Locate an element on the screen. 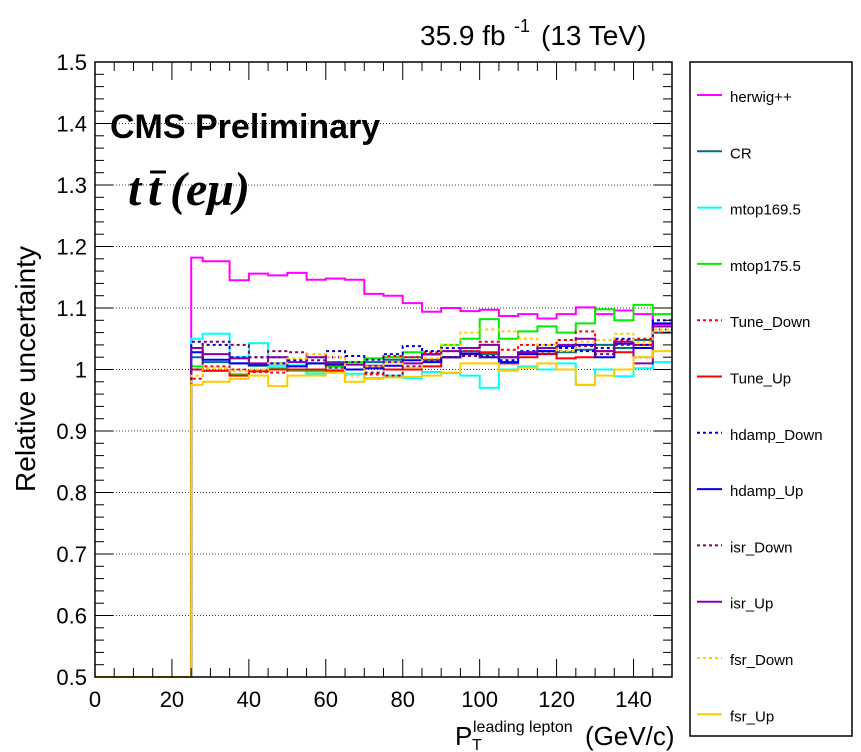 This screenshot has width=861, height=752. legend-label: Tune_Up is located at coordinates (760, 379).